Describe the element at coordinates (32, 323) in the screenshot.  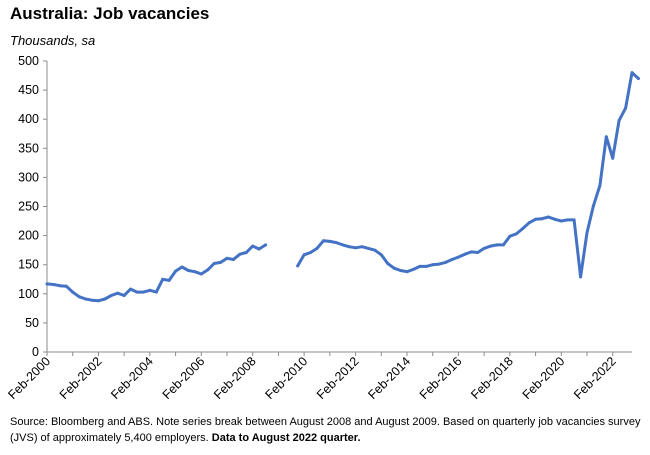
I see `y-tick-label: 50` at that location.